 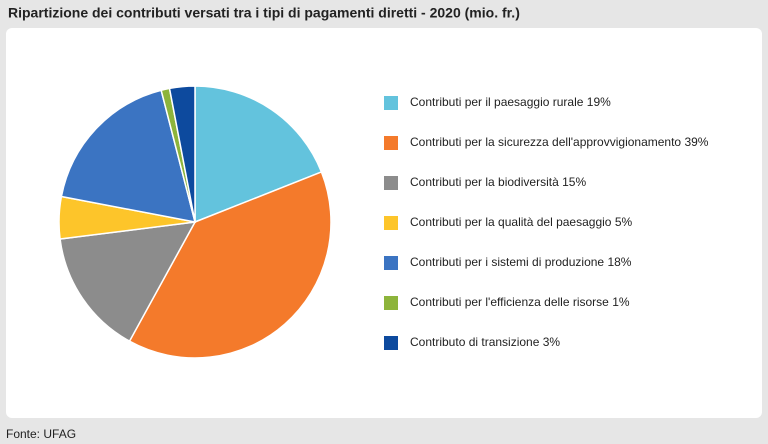 I want to click on legend-label: Contributi per la qualità del paesaggio, so click(x=511, y=222).